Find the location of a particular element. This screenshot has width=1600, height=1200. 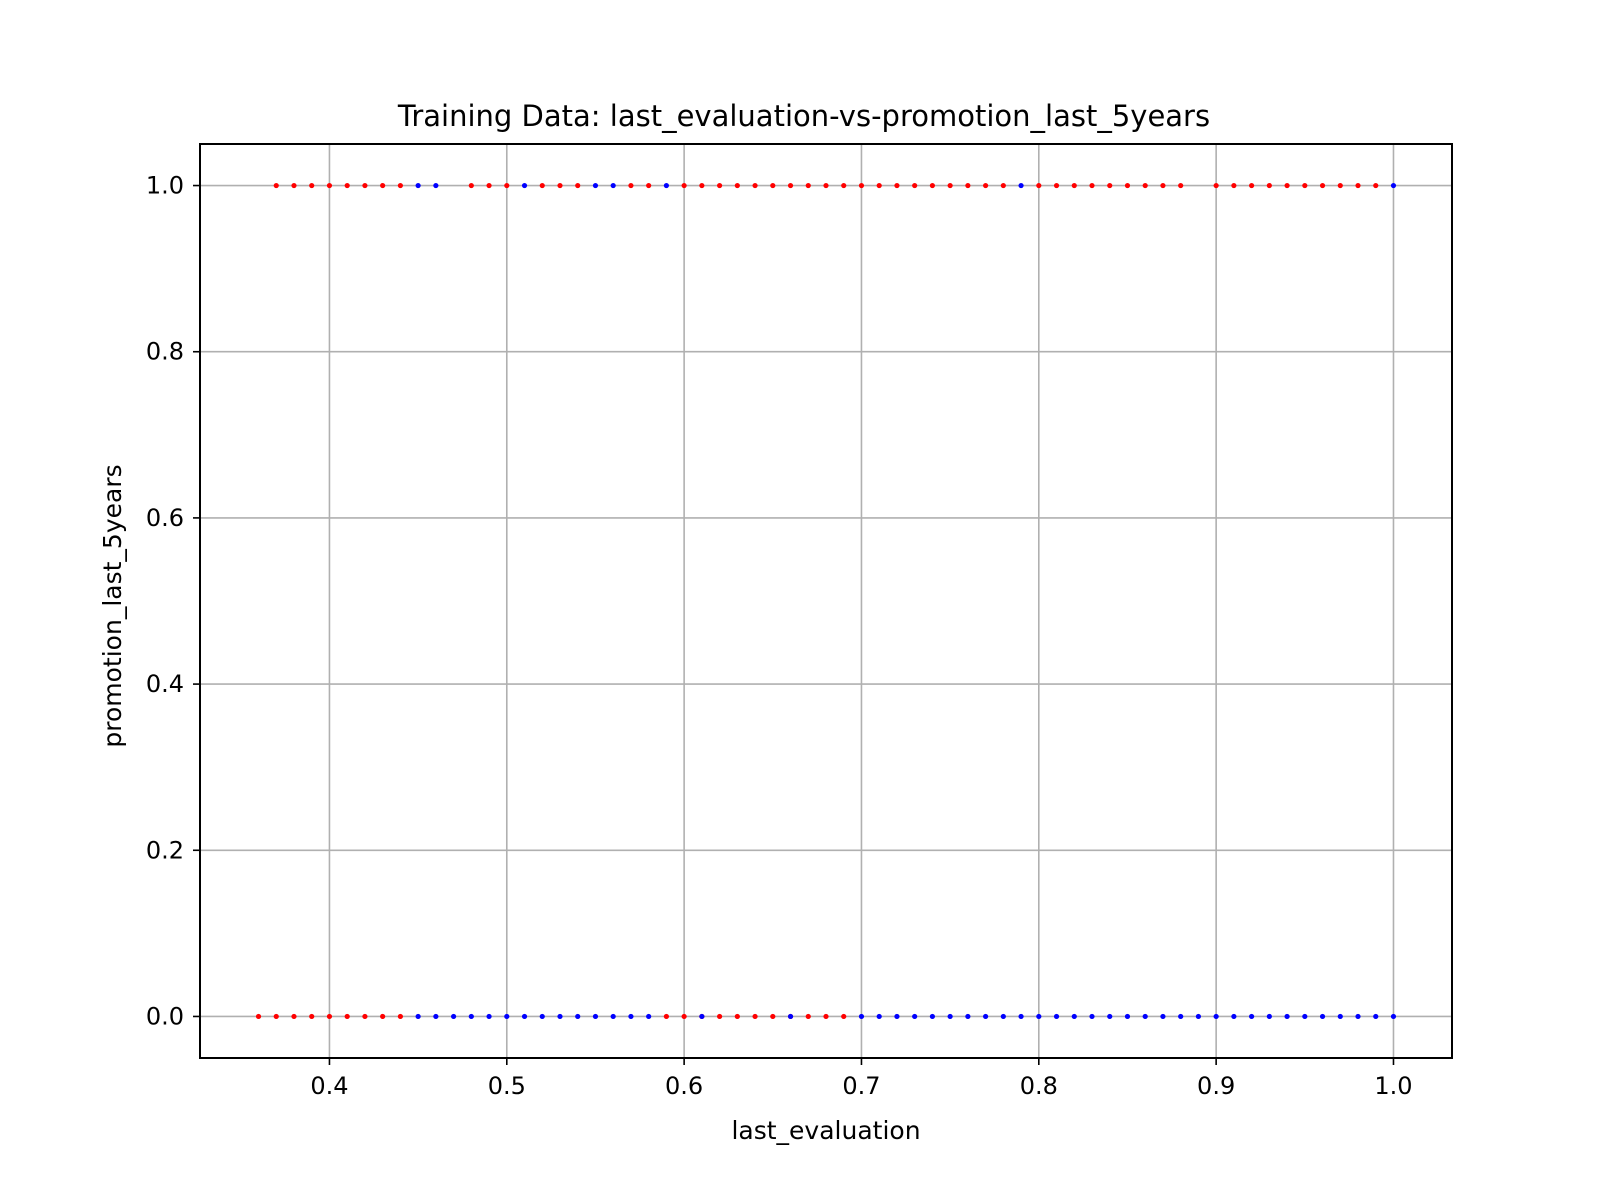

x-tick-label: 1.0 is located at coordinates (1393, 1086).